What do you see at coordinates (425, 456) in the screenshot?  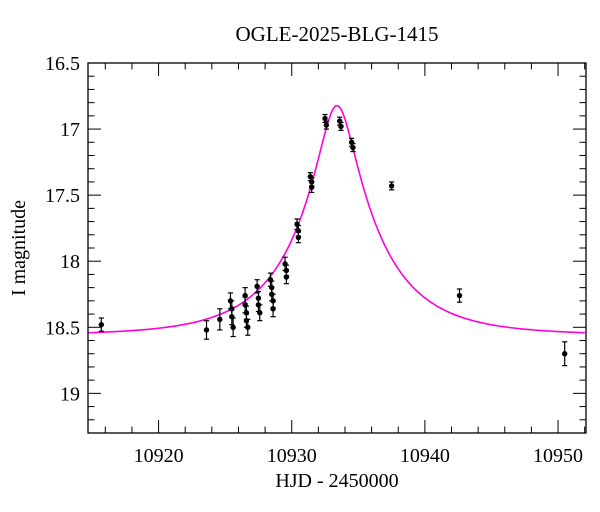 I see `x-tick-label: 10940` at bounding box center [425, 456].